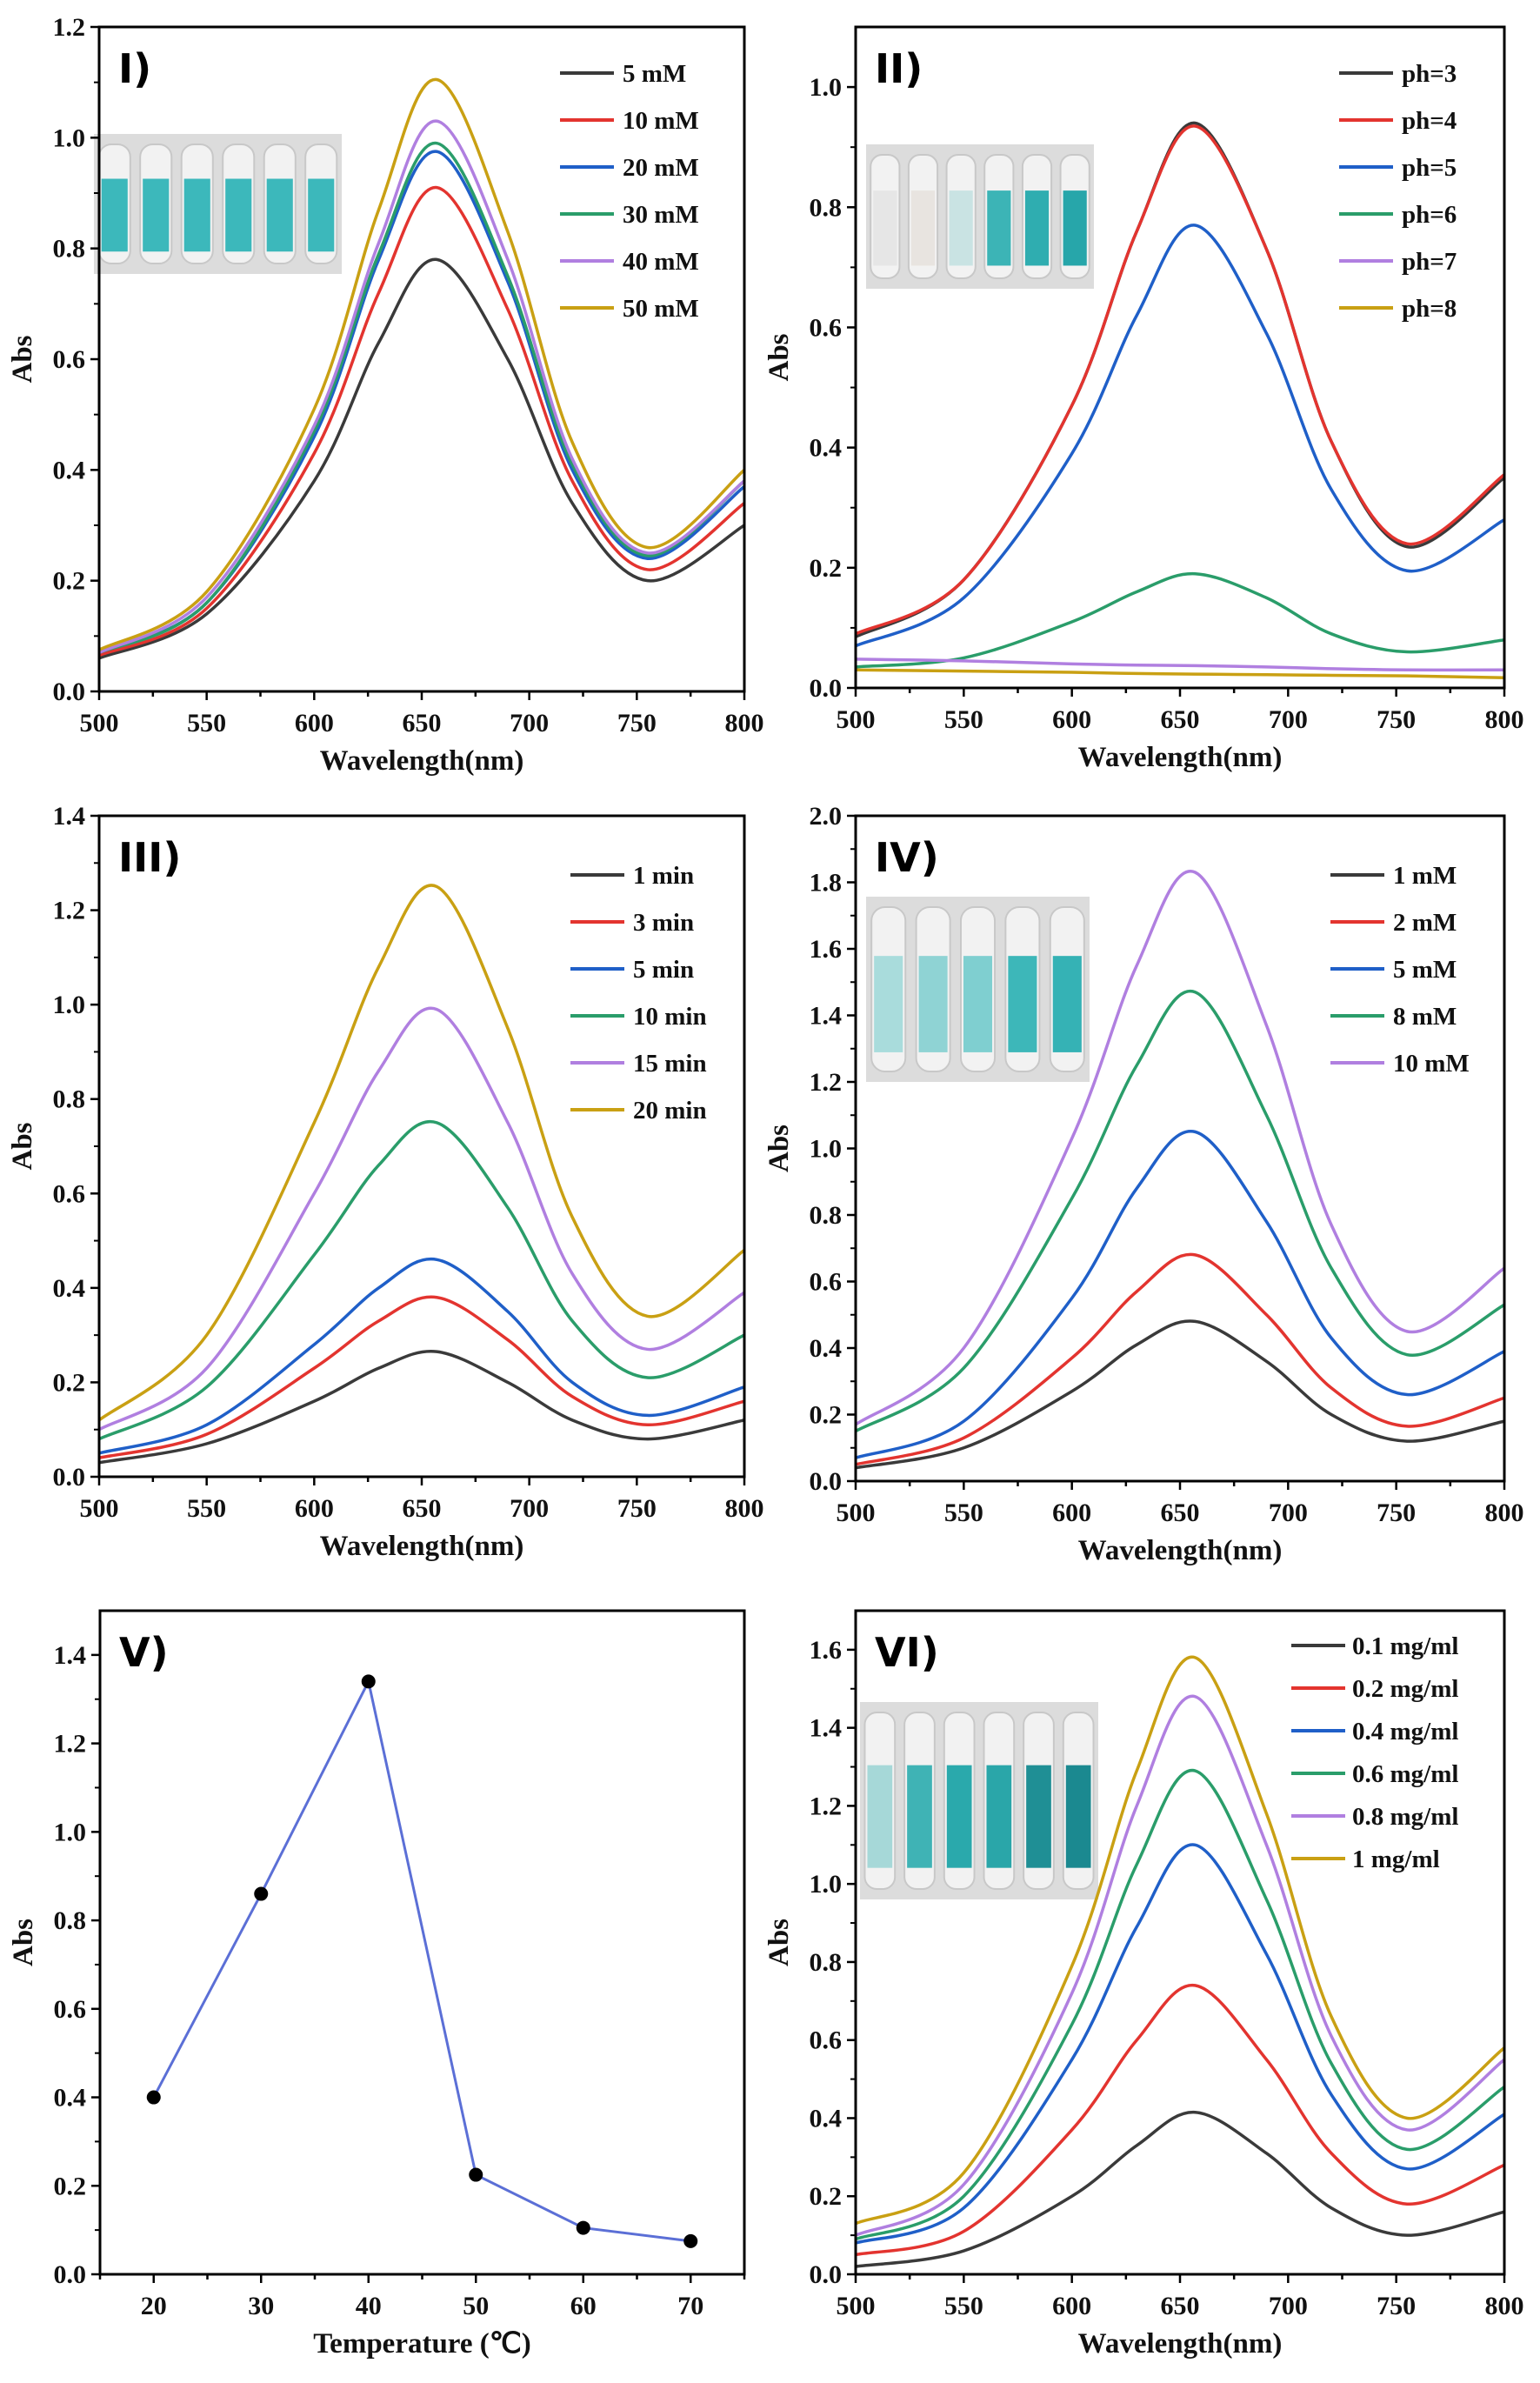  I want to click on series-line-3-min, so click(421, 1377).